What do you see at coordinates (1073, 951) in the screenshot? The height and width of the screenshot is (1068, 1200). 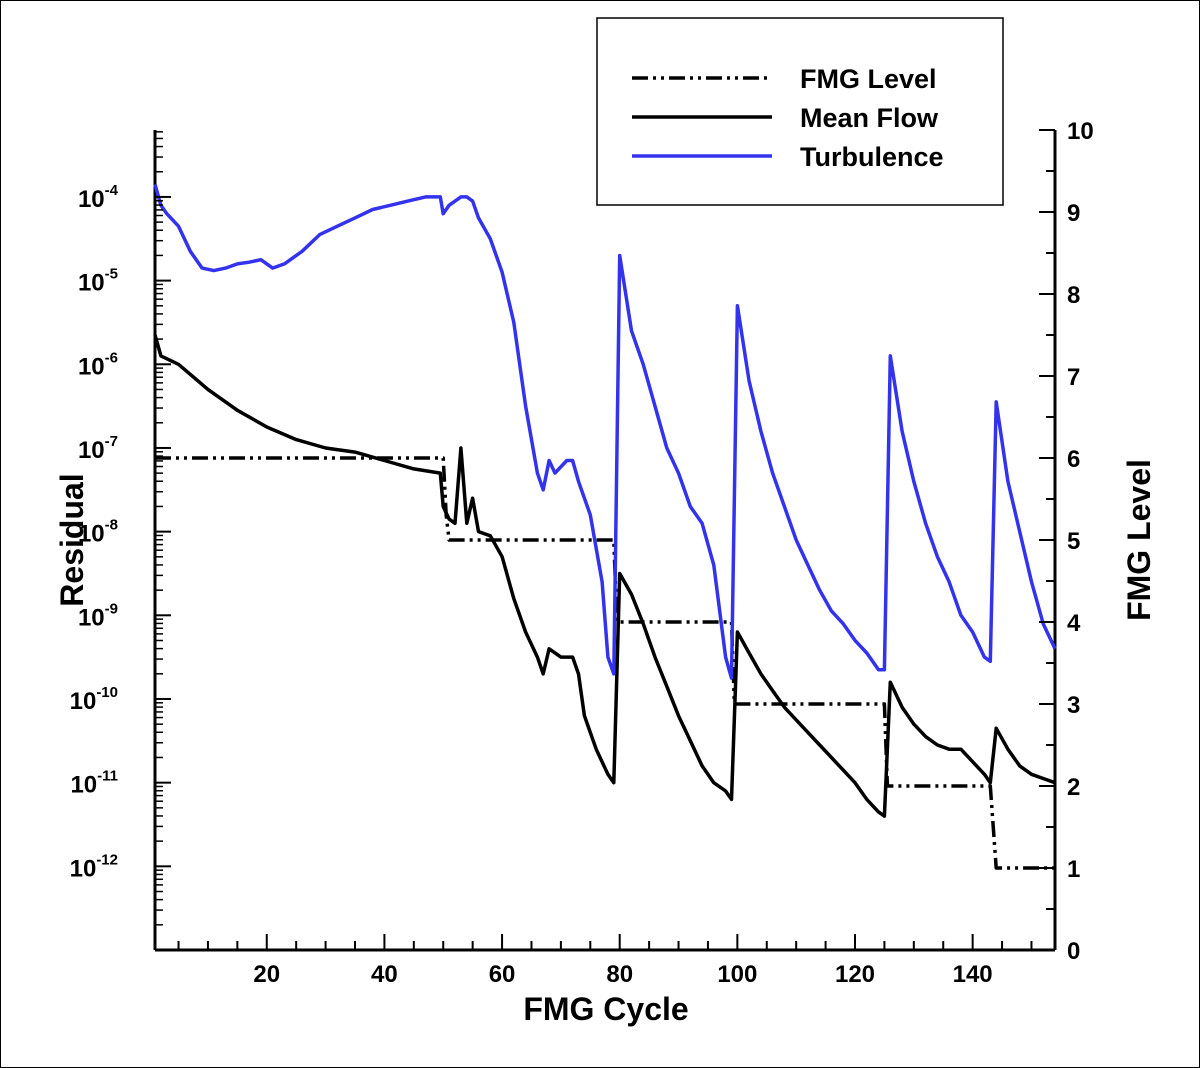 I see `y2-tick-label: 0` at bounding box center [1073, 951].